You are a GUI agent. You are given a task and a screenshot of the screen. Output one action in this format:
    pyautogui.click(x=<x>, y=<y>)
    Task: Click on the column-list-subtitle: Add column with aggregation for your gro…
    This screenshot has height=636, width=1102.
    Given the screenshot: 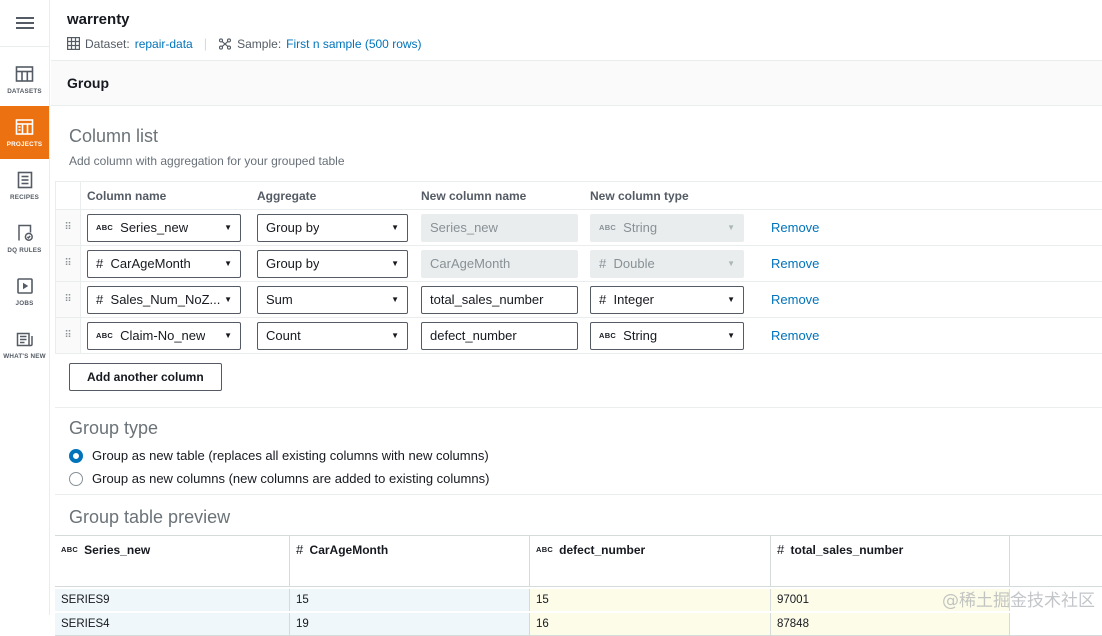 What is the action you would take?
    pyautogui.click(x=207, y=161)
    